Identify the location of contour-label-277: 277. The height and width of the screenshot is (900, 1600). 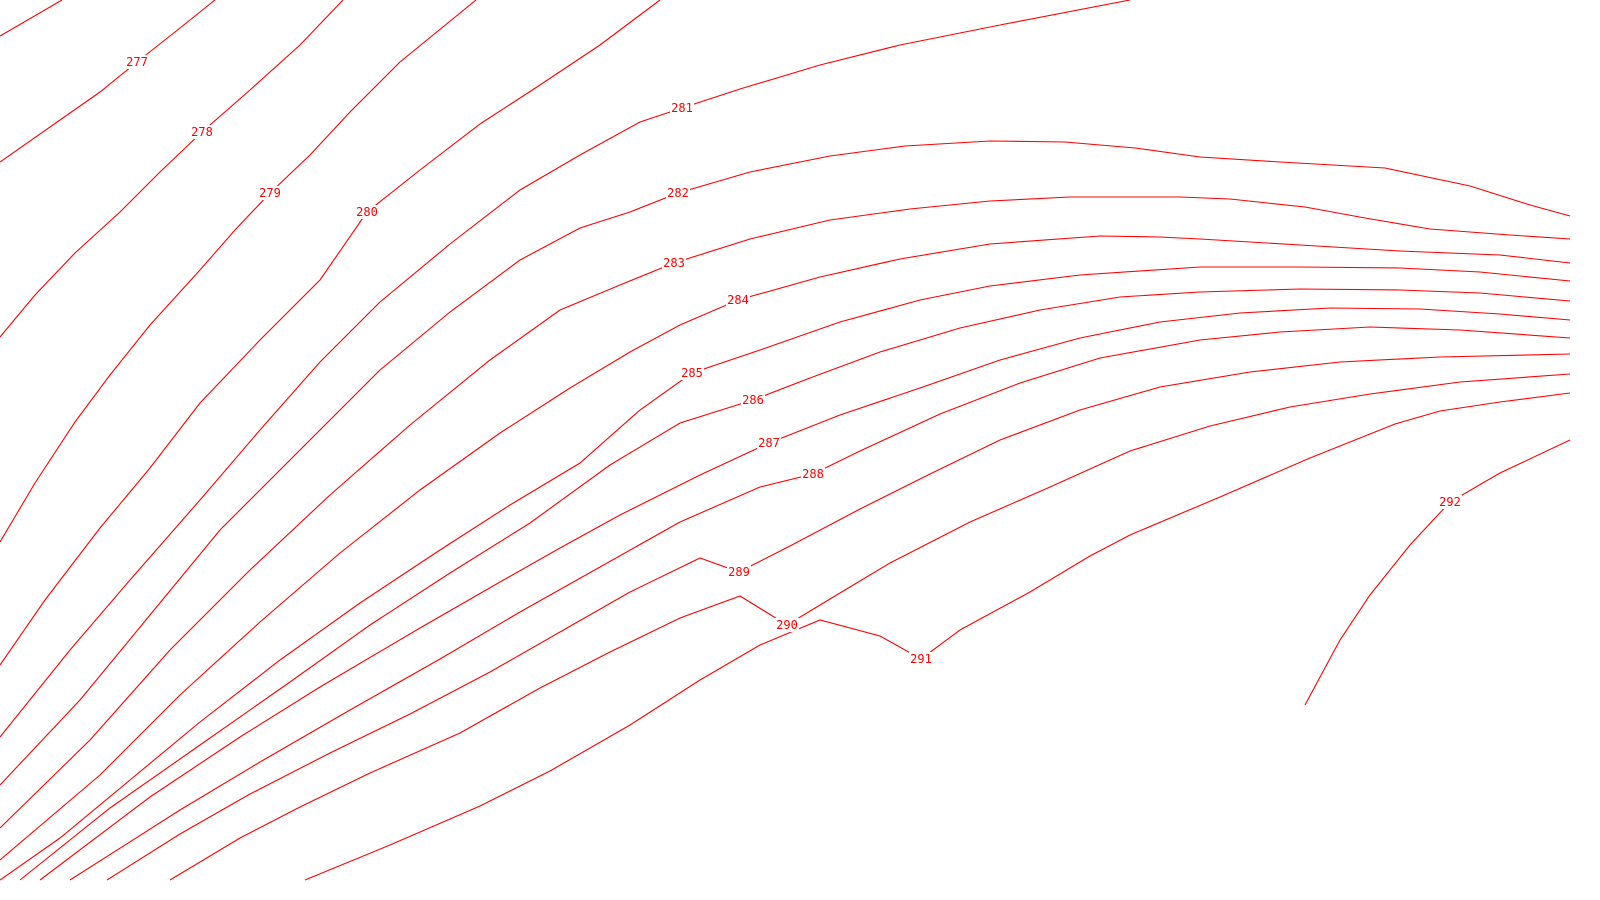
(137, 62).